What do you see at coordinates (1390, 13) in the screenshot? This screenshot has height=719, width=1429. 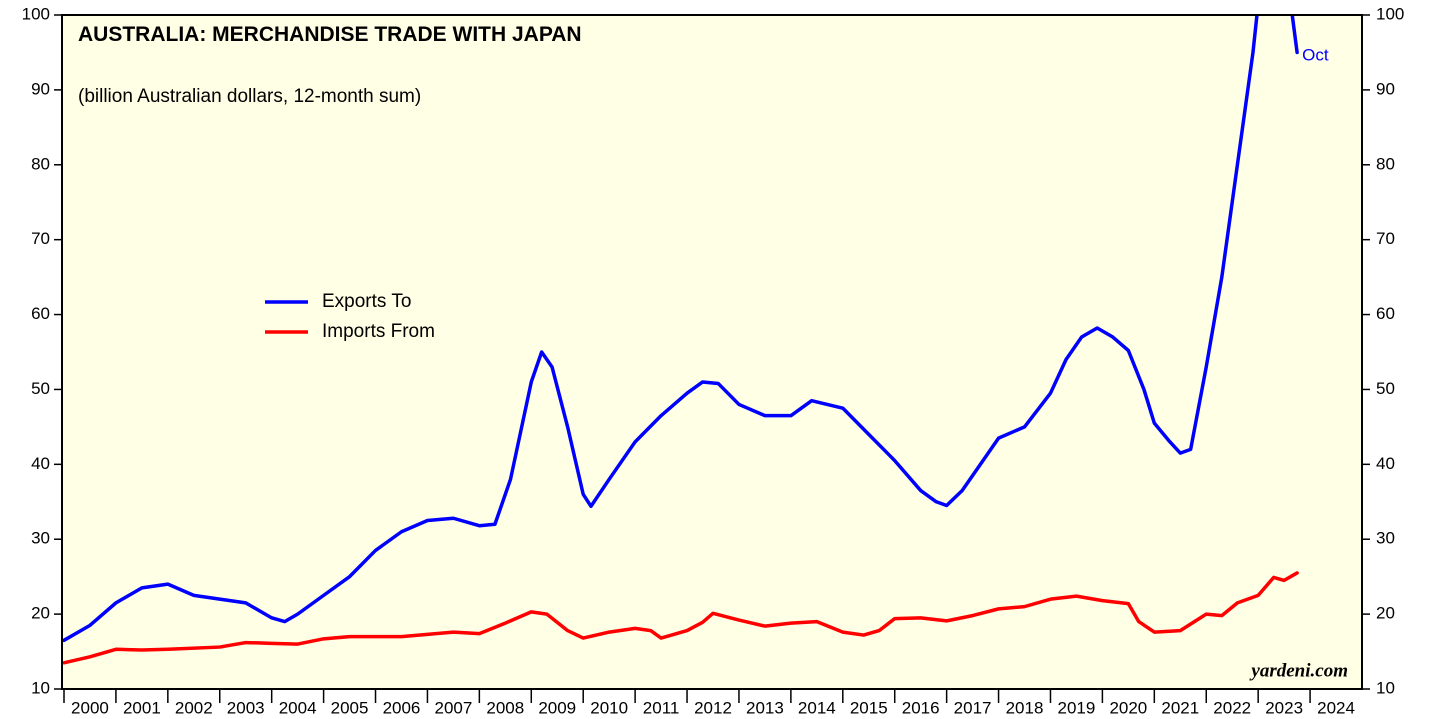 I see `y2-tick-label: 100` at bounding box center [1390, 13].